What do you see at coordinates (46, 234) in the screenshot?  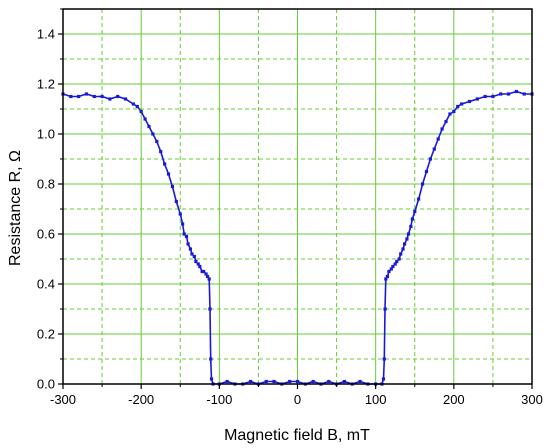 I see `y-tick-label: 0.6` at bounding box center [46, 234].